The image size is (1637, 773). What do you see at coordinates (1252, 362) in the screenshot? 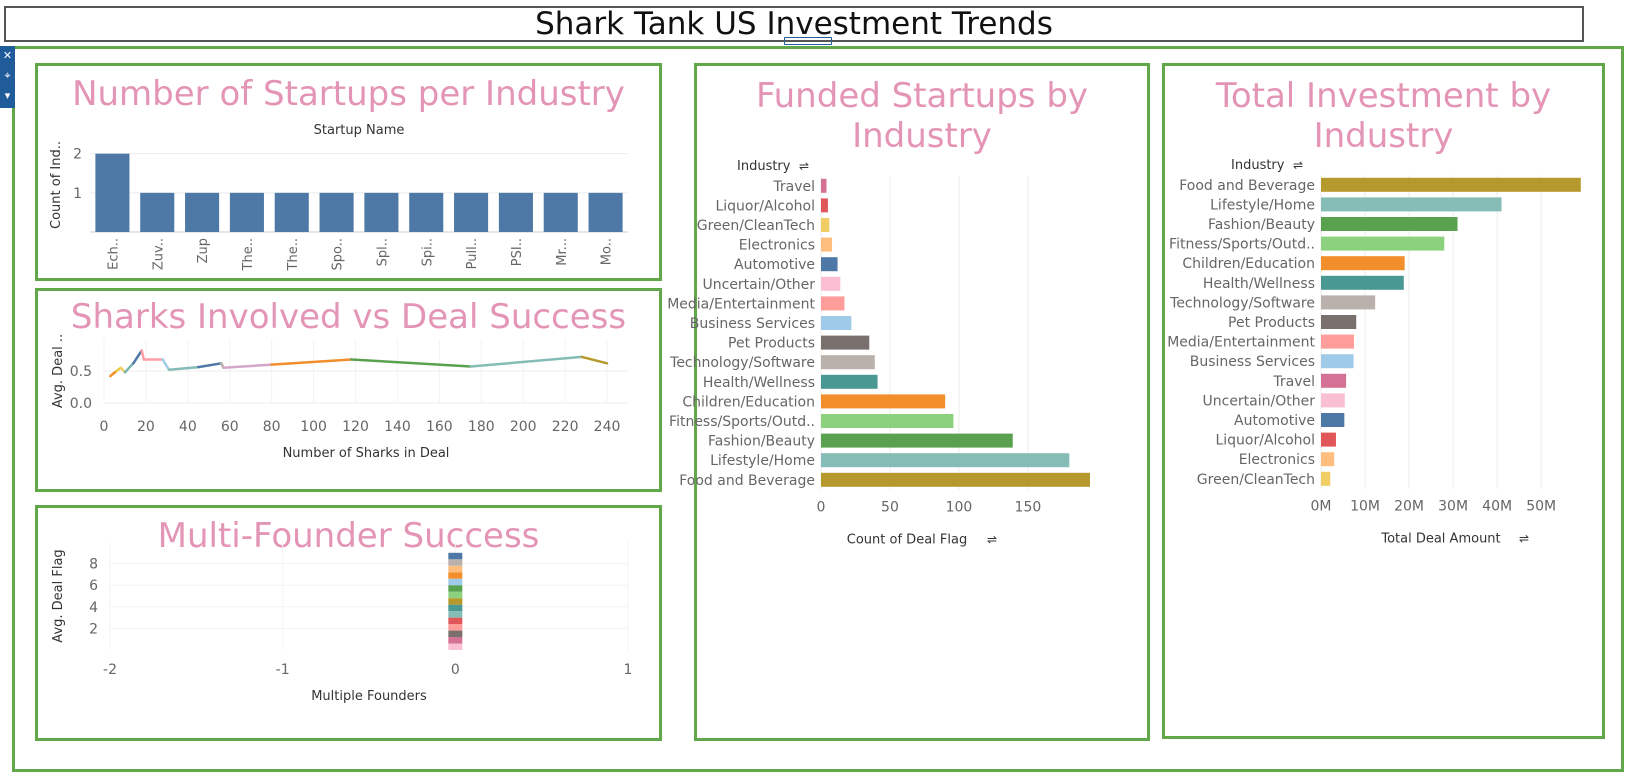
I see `y-tick-label: Business Services` at bounding box center [1252, 362].